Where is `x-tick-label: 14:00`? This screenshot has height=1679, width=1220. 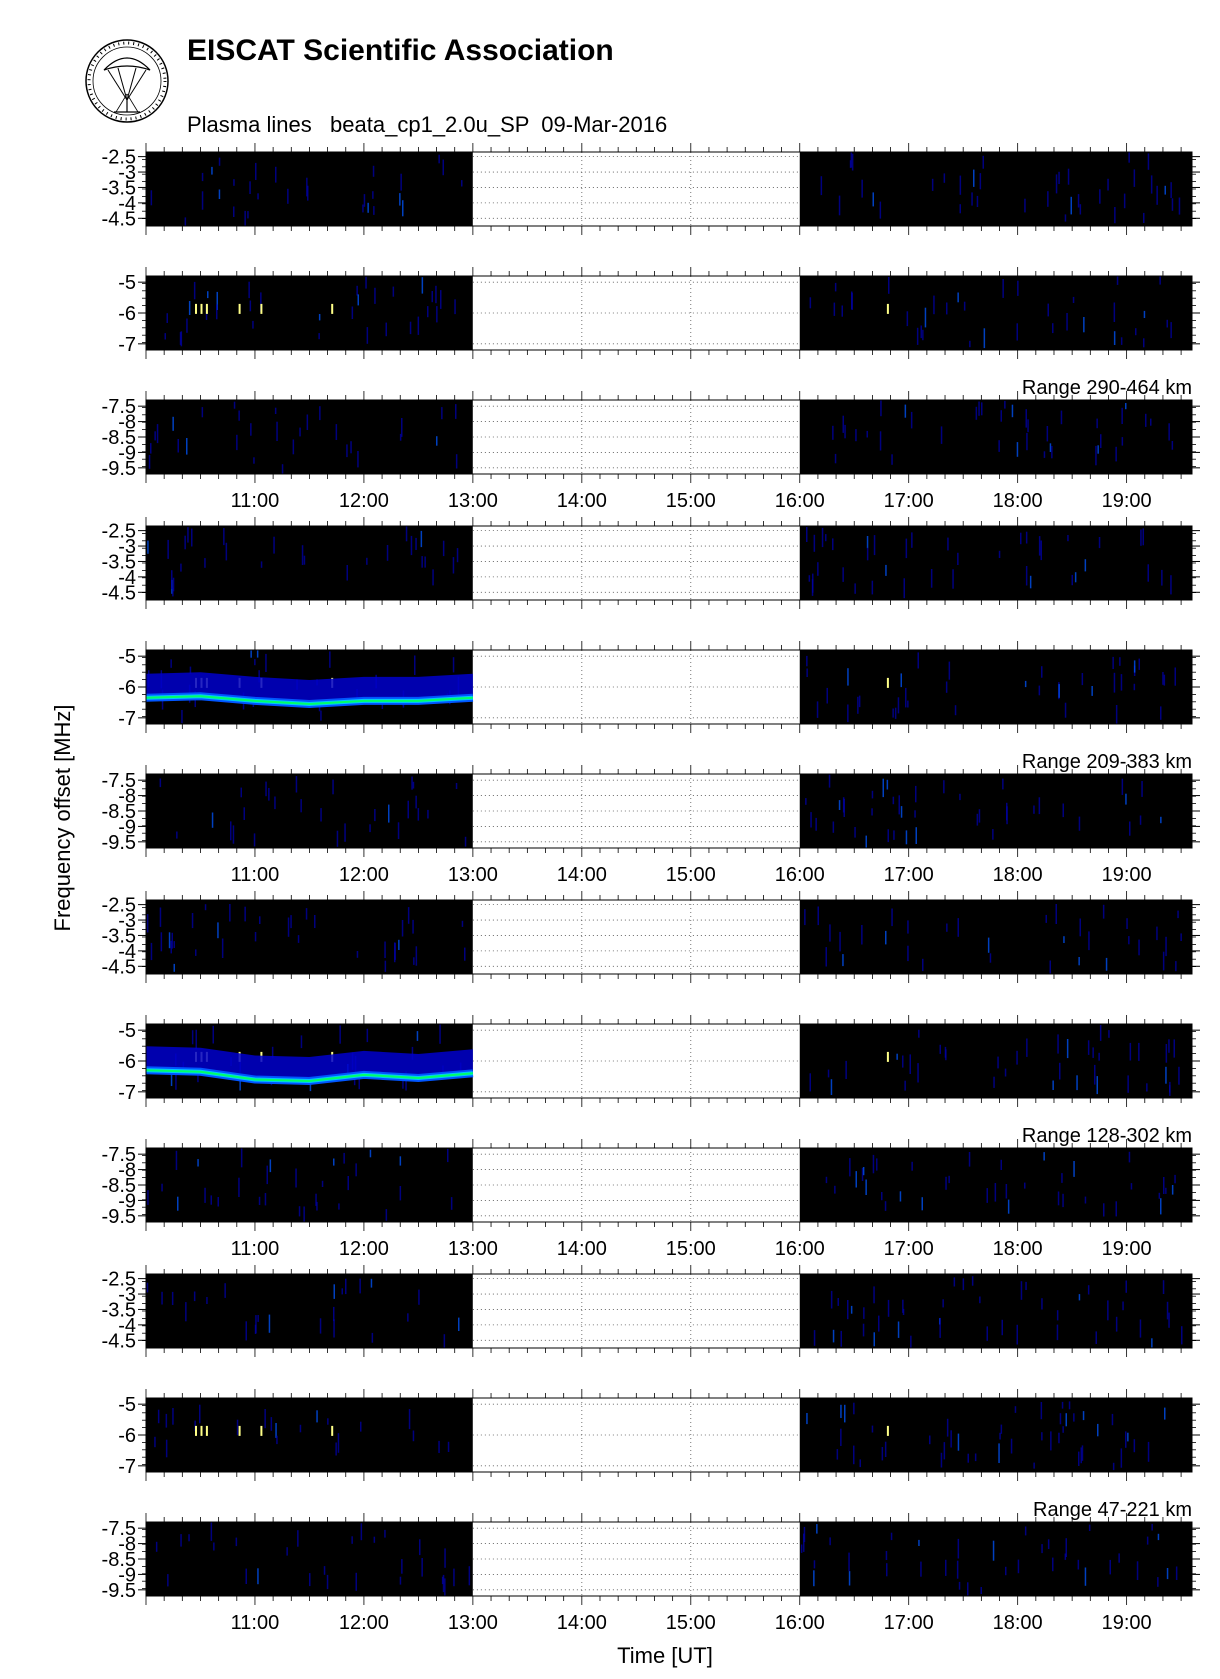
x-tick-label: 14:00 is located at coordinates (582, 875).